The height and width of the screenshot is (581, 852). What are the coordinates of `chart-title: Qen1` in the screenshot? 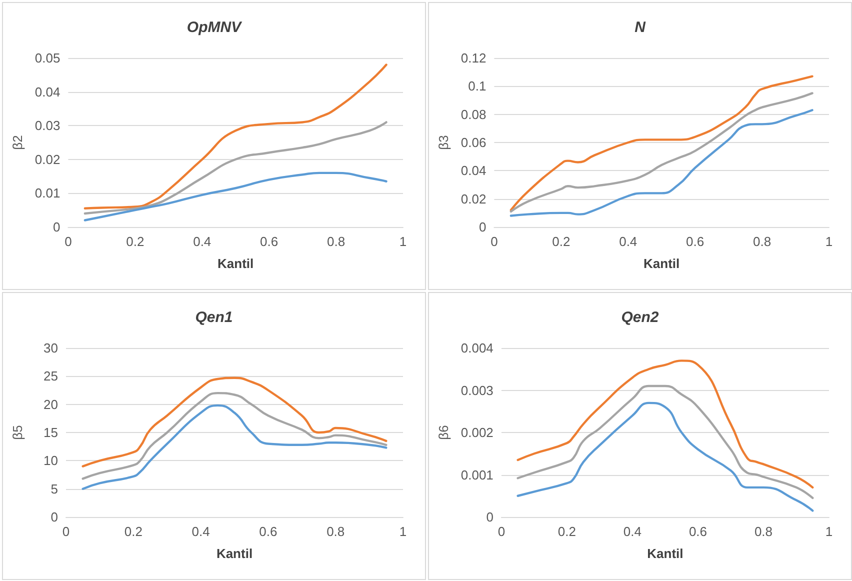 It's located at (214, 317).